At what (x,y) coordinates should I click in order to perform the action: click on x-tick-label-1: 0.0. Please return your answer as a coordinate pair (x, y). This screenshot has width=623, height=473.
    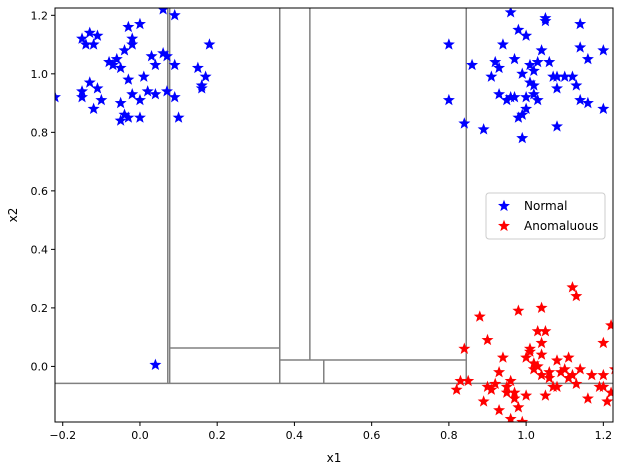
    Looking at the image, I should click on (140, 435).